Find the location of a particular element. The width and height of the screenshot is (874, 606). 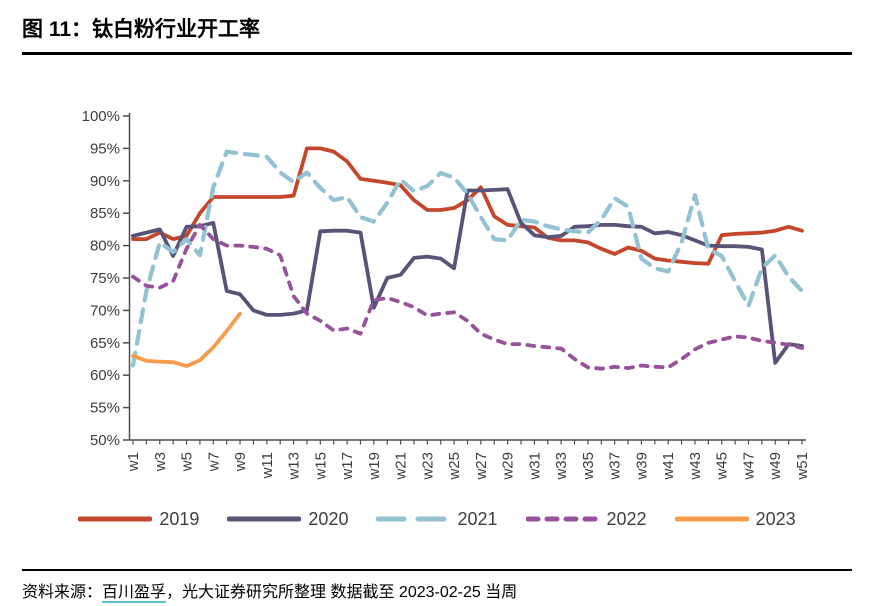

legend-item-2020: 2020 is located at coordinates (287, 519).